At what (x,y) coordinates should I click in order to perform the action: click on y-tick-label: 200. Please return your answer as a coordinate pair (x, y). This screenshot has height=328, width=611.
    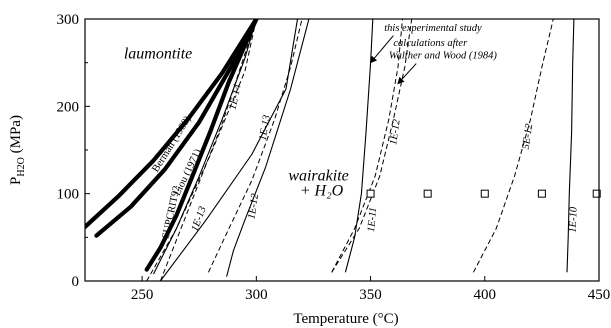
    Looking at the image, I should click on (68, 107).